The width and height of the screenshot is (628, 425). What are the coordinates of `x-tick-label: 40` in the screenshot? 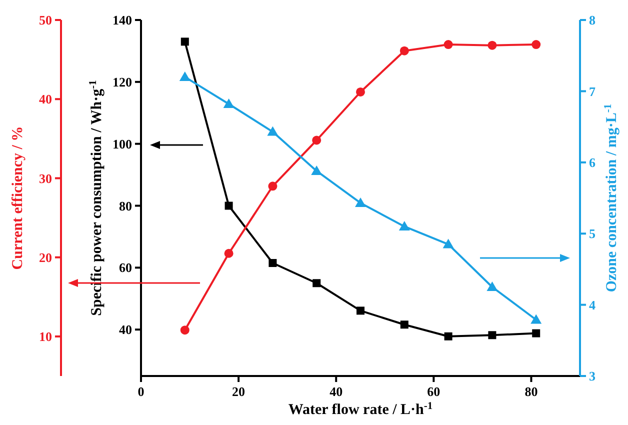 It's located at (336, 391).